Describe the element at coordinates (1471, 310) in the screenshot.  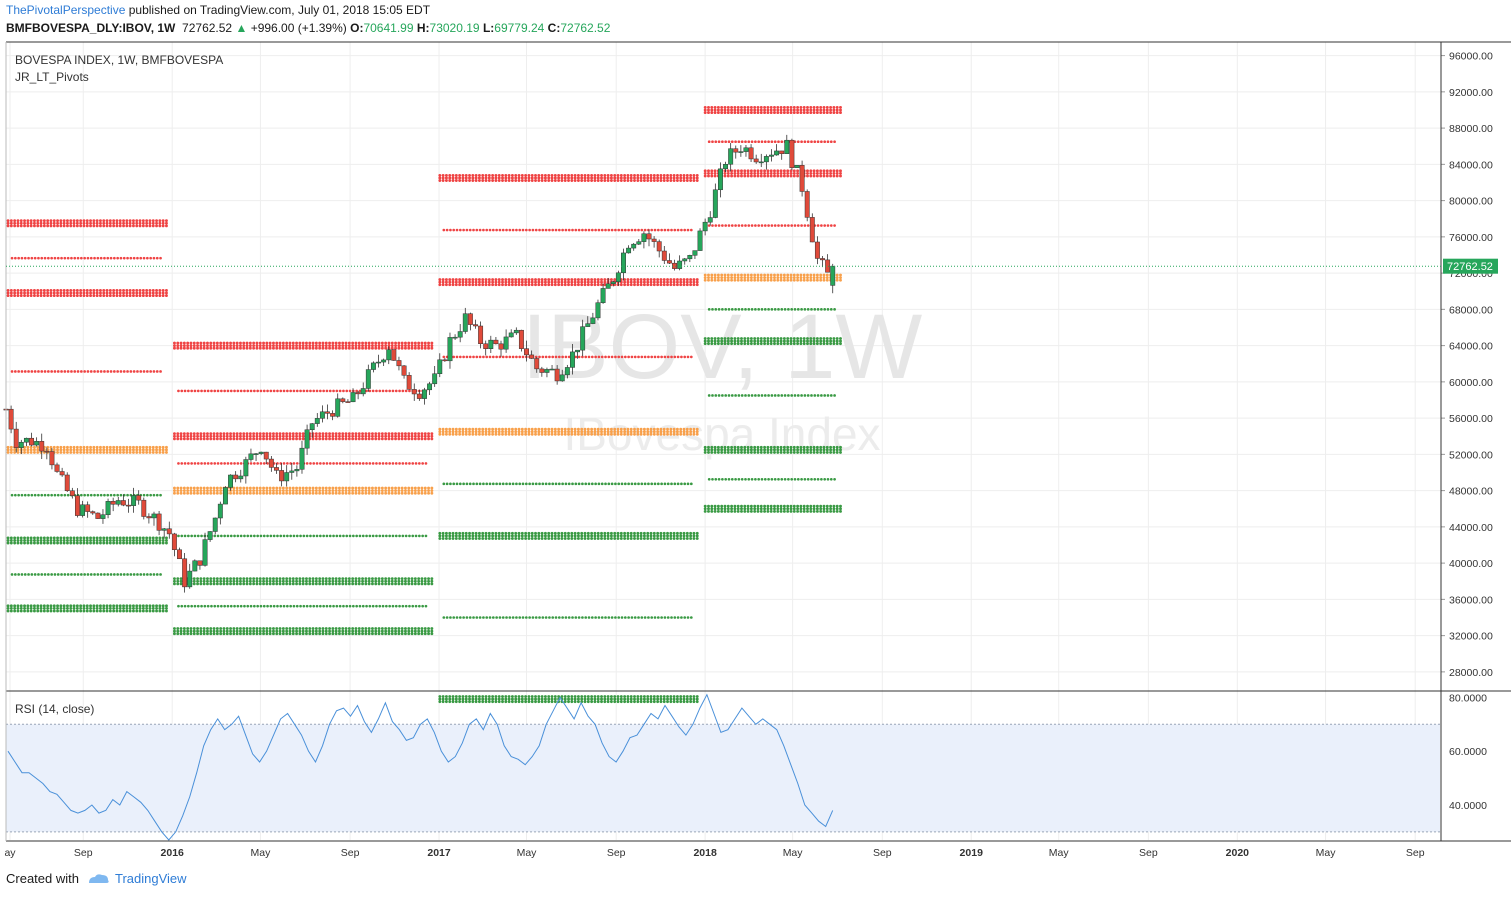
I see `price-axis-label: 68000.00` at that location.